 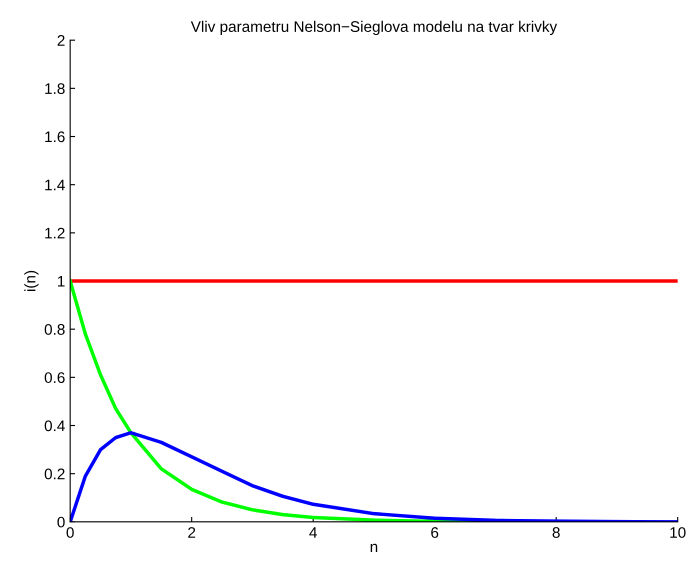 I want to click on y-tick-label: 1.4, so click(x=55, y=185).